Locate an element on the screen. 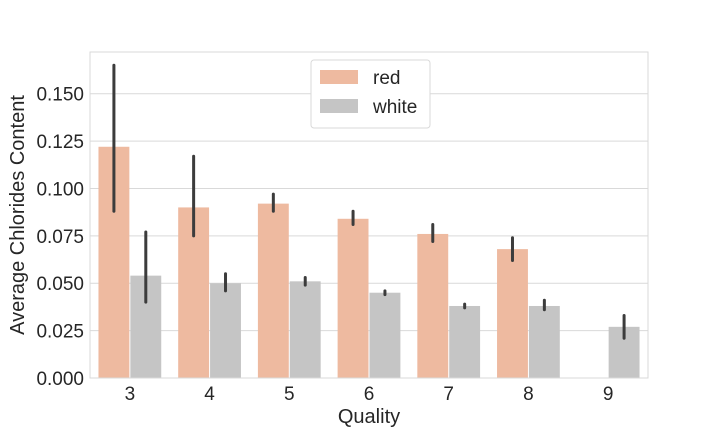  y-tick-labels: 0.000 0.025 0.050 0.075 0.100 0.125 0.150 is located at coordinates (60, 237).